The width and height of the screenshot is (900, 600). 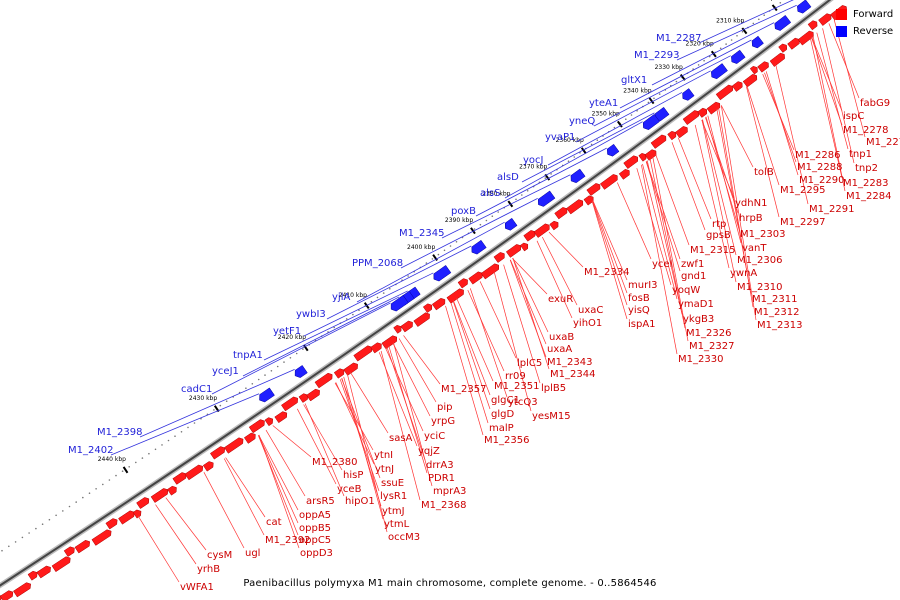 What do you see at coordinates (196, 389) in the screenshot?
I see `reverse-gene-label: cadC1` at bounding box center [196, 389].